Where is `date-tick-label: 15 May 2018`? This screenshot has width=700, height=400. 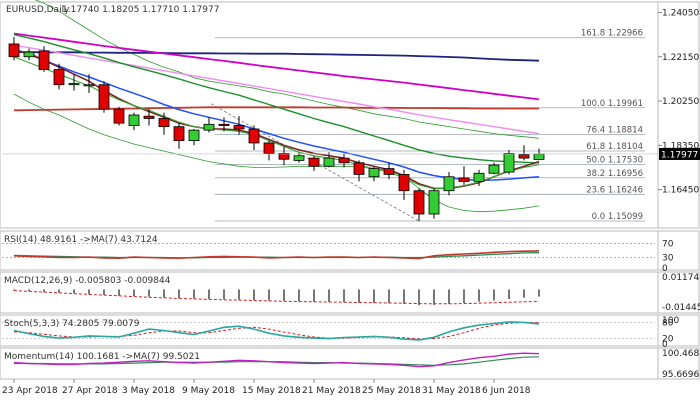 date-tick-label: 15 May 2018 is located at coordinates (271, 391).